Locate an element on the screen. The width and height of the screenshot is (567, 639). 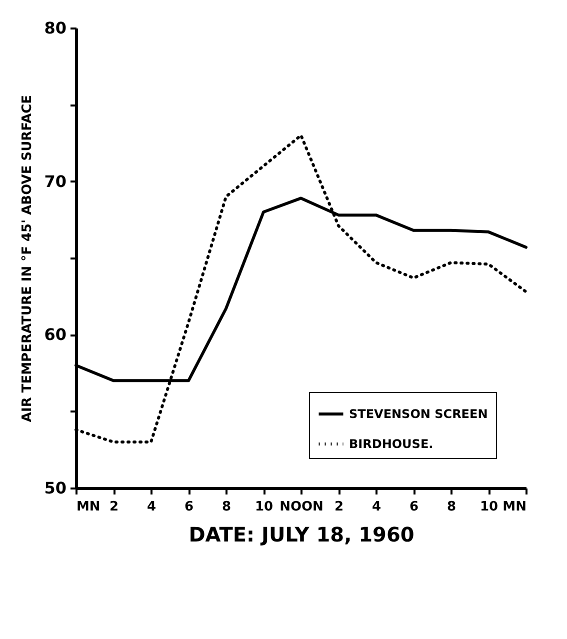
x-axis-title: DATE: JULY 18, 1960 is located at coordinates (301, 534).